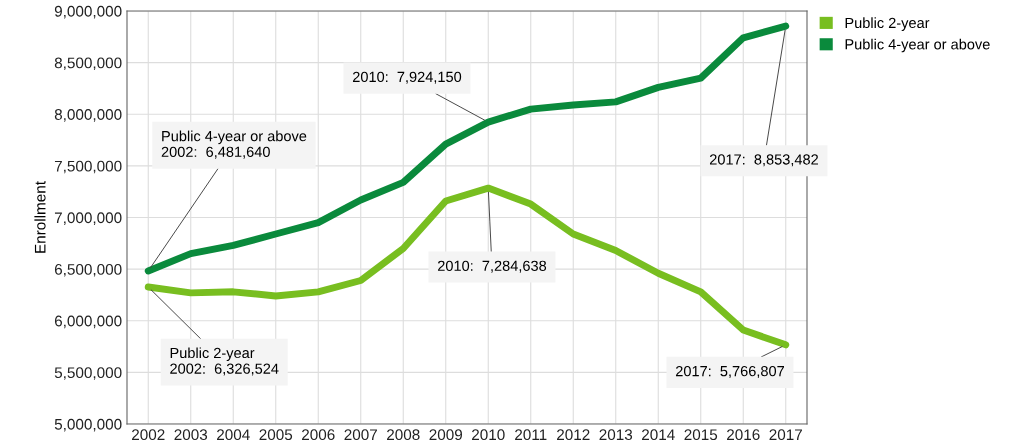 Image resolution: width=1013 pixels, height=446 pixels. Describe the element at coordinates (276, 435) in the screenshot. I see `x-tick-label: 2005` at that location.